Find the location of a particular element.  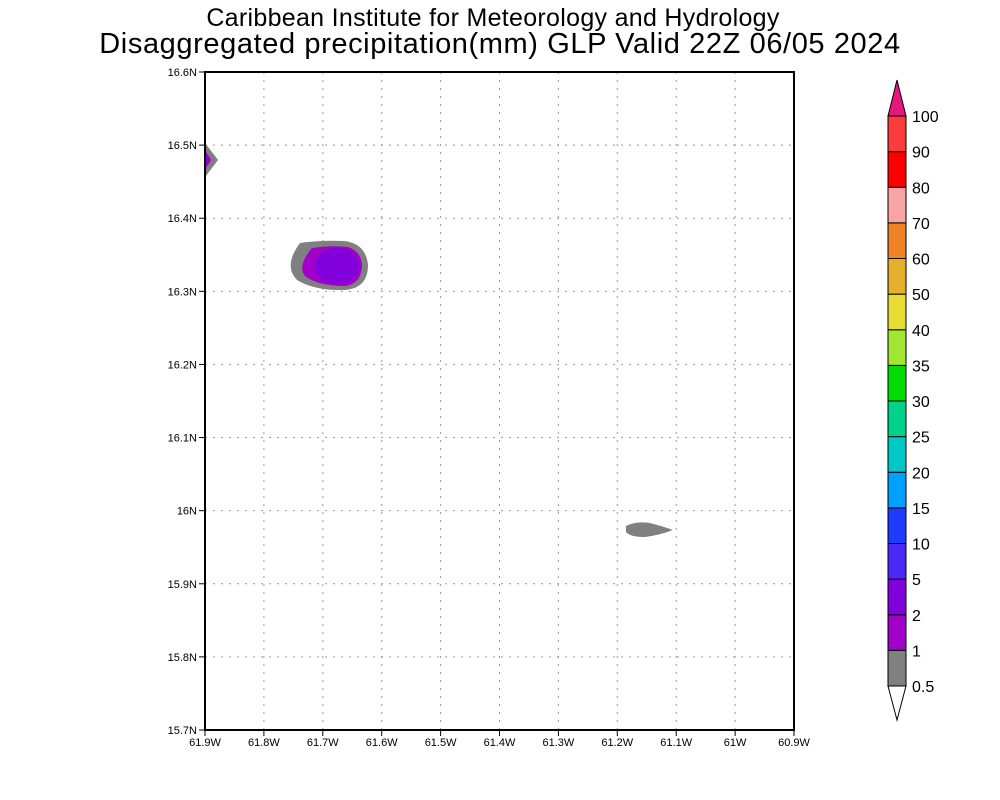

colorbar-under-triangle is located at coordinates (897, 703).